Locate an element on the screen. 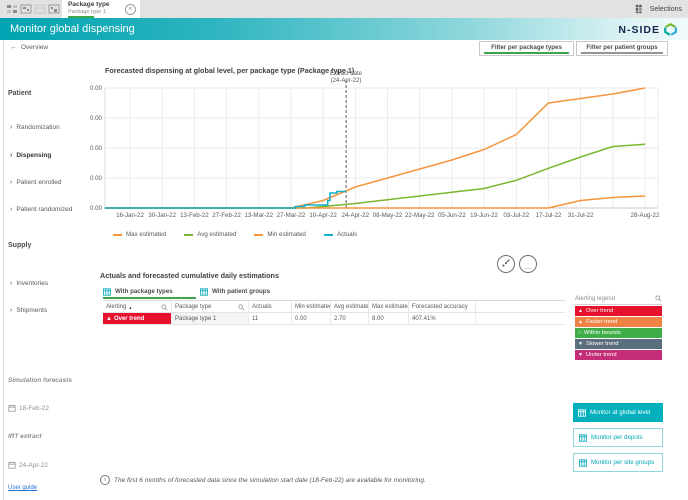 Image resolution: width=688 pixels, height=500 pixels. monitor-per-site-groups-button: Monitor per site groups is located at coordinates (618, 462).